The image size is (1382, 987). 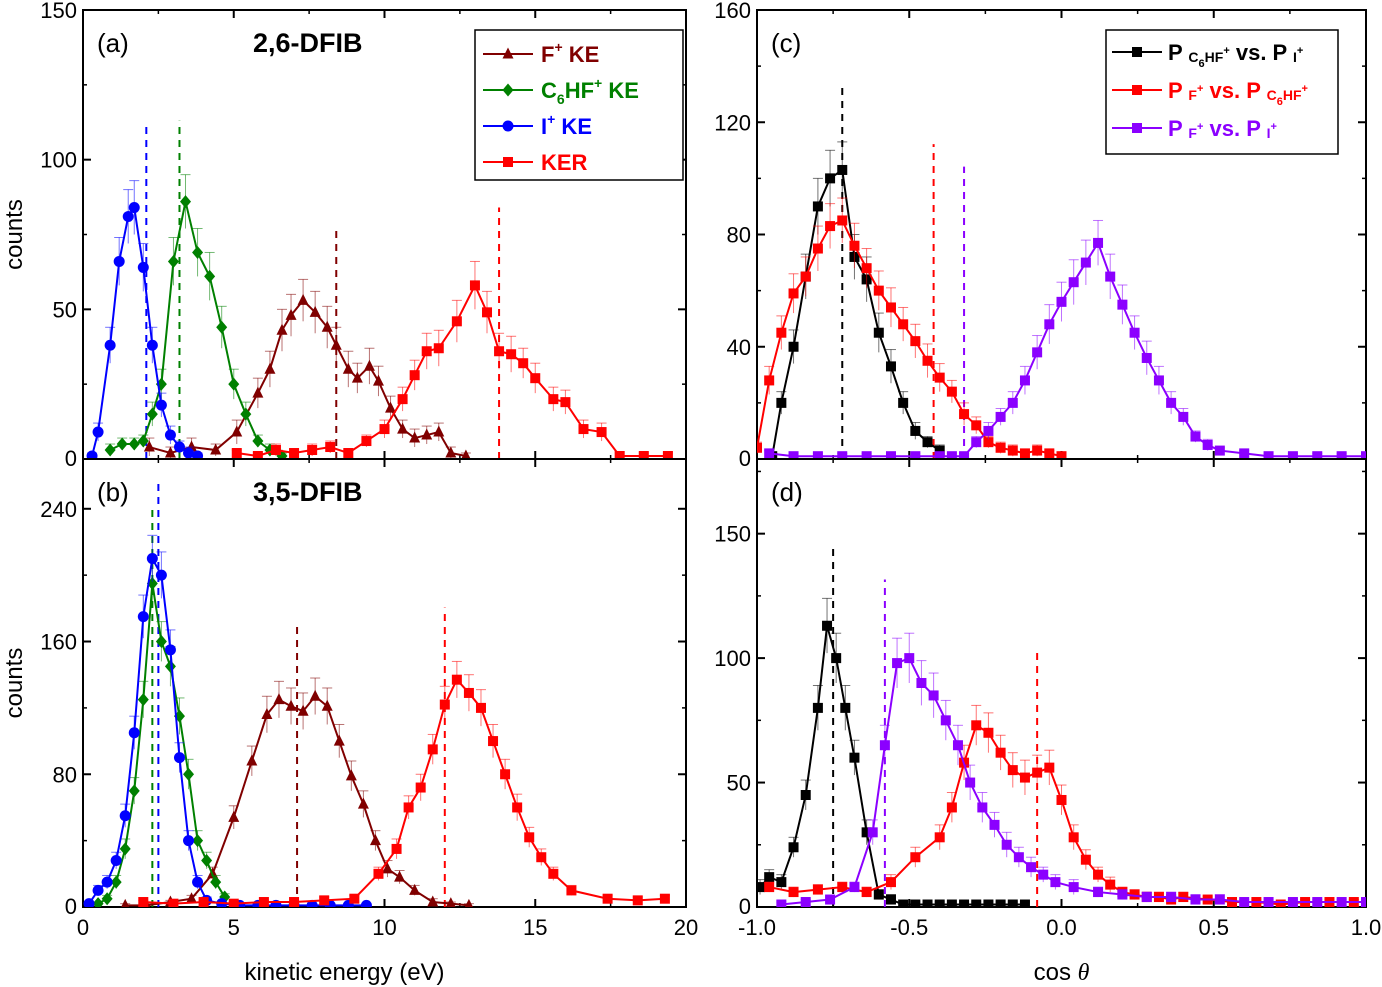 What do you see at coordinates (1222, 128) in the screenshot?
I see `legend-entry: P F+ vs. P I+` at bounding box center [1222, 128].